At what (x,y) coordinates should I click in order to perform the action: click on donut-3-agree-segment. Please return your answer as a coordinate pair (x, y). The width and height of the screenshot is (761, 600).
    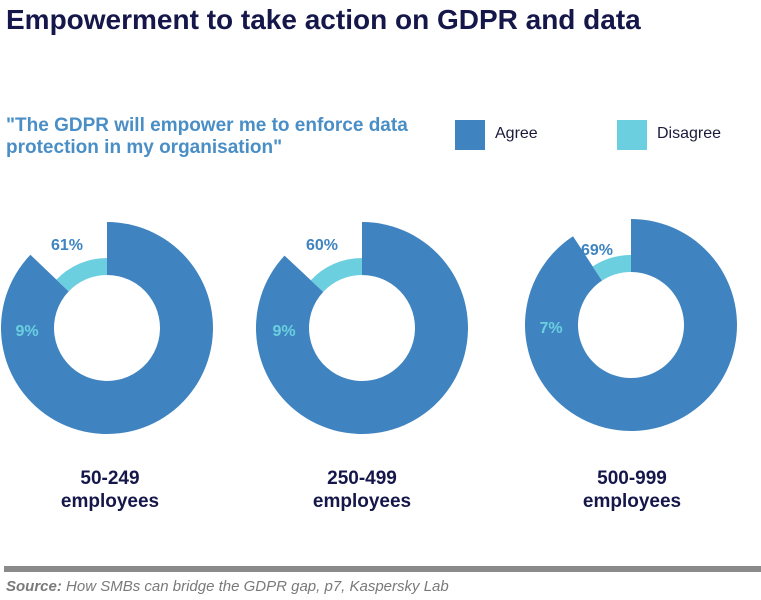
    Looking at the image, I should click on (631, 325).